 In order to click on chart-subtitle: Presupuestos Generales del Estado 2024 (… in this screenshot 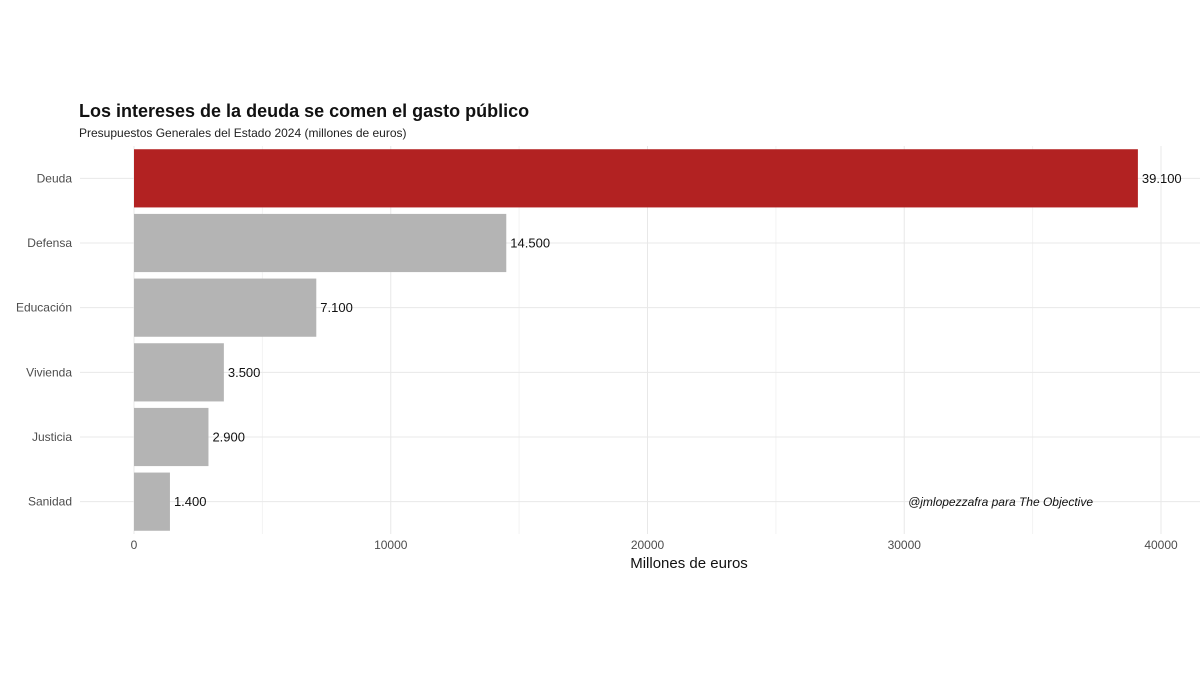, I will do `click(243, 133)`.